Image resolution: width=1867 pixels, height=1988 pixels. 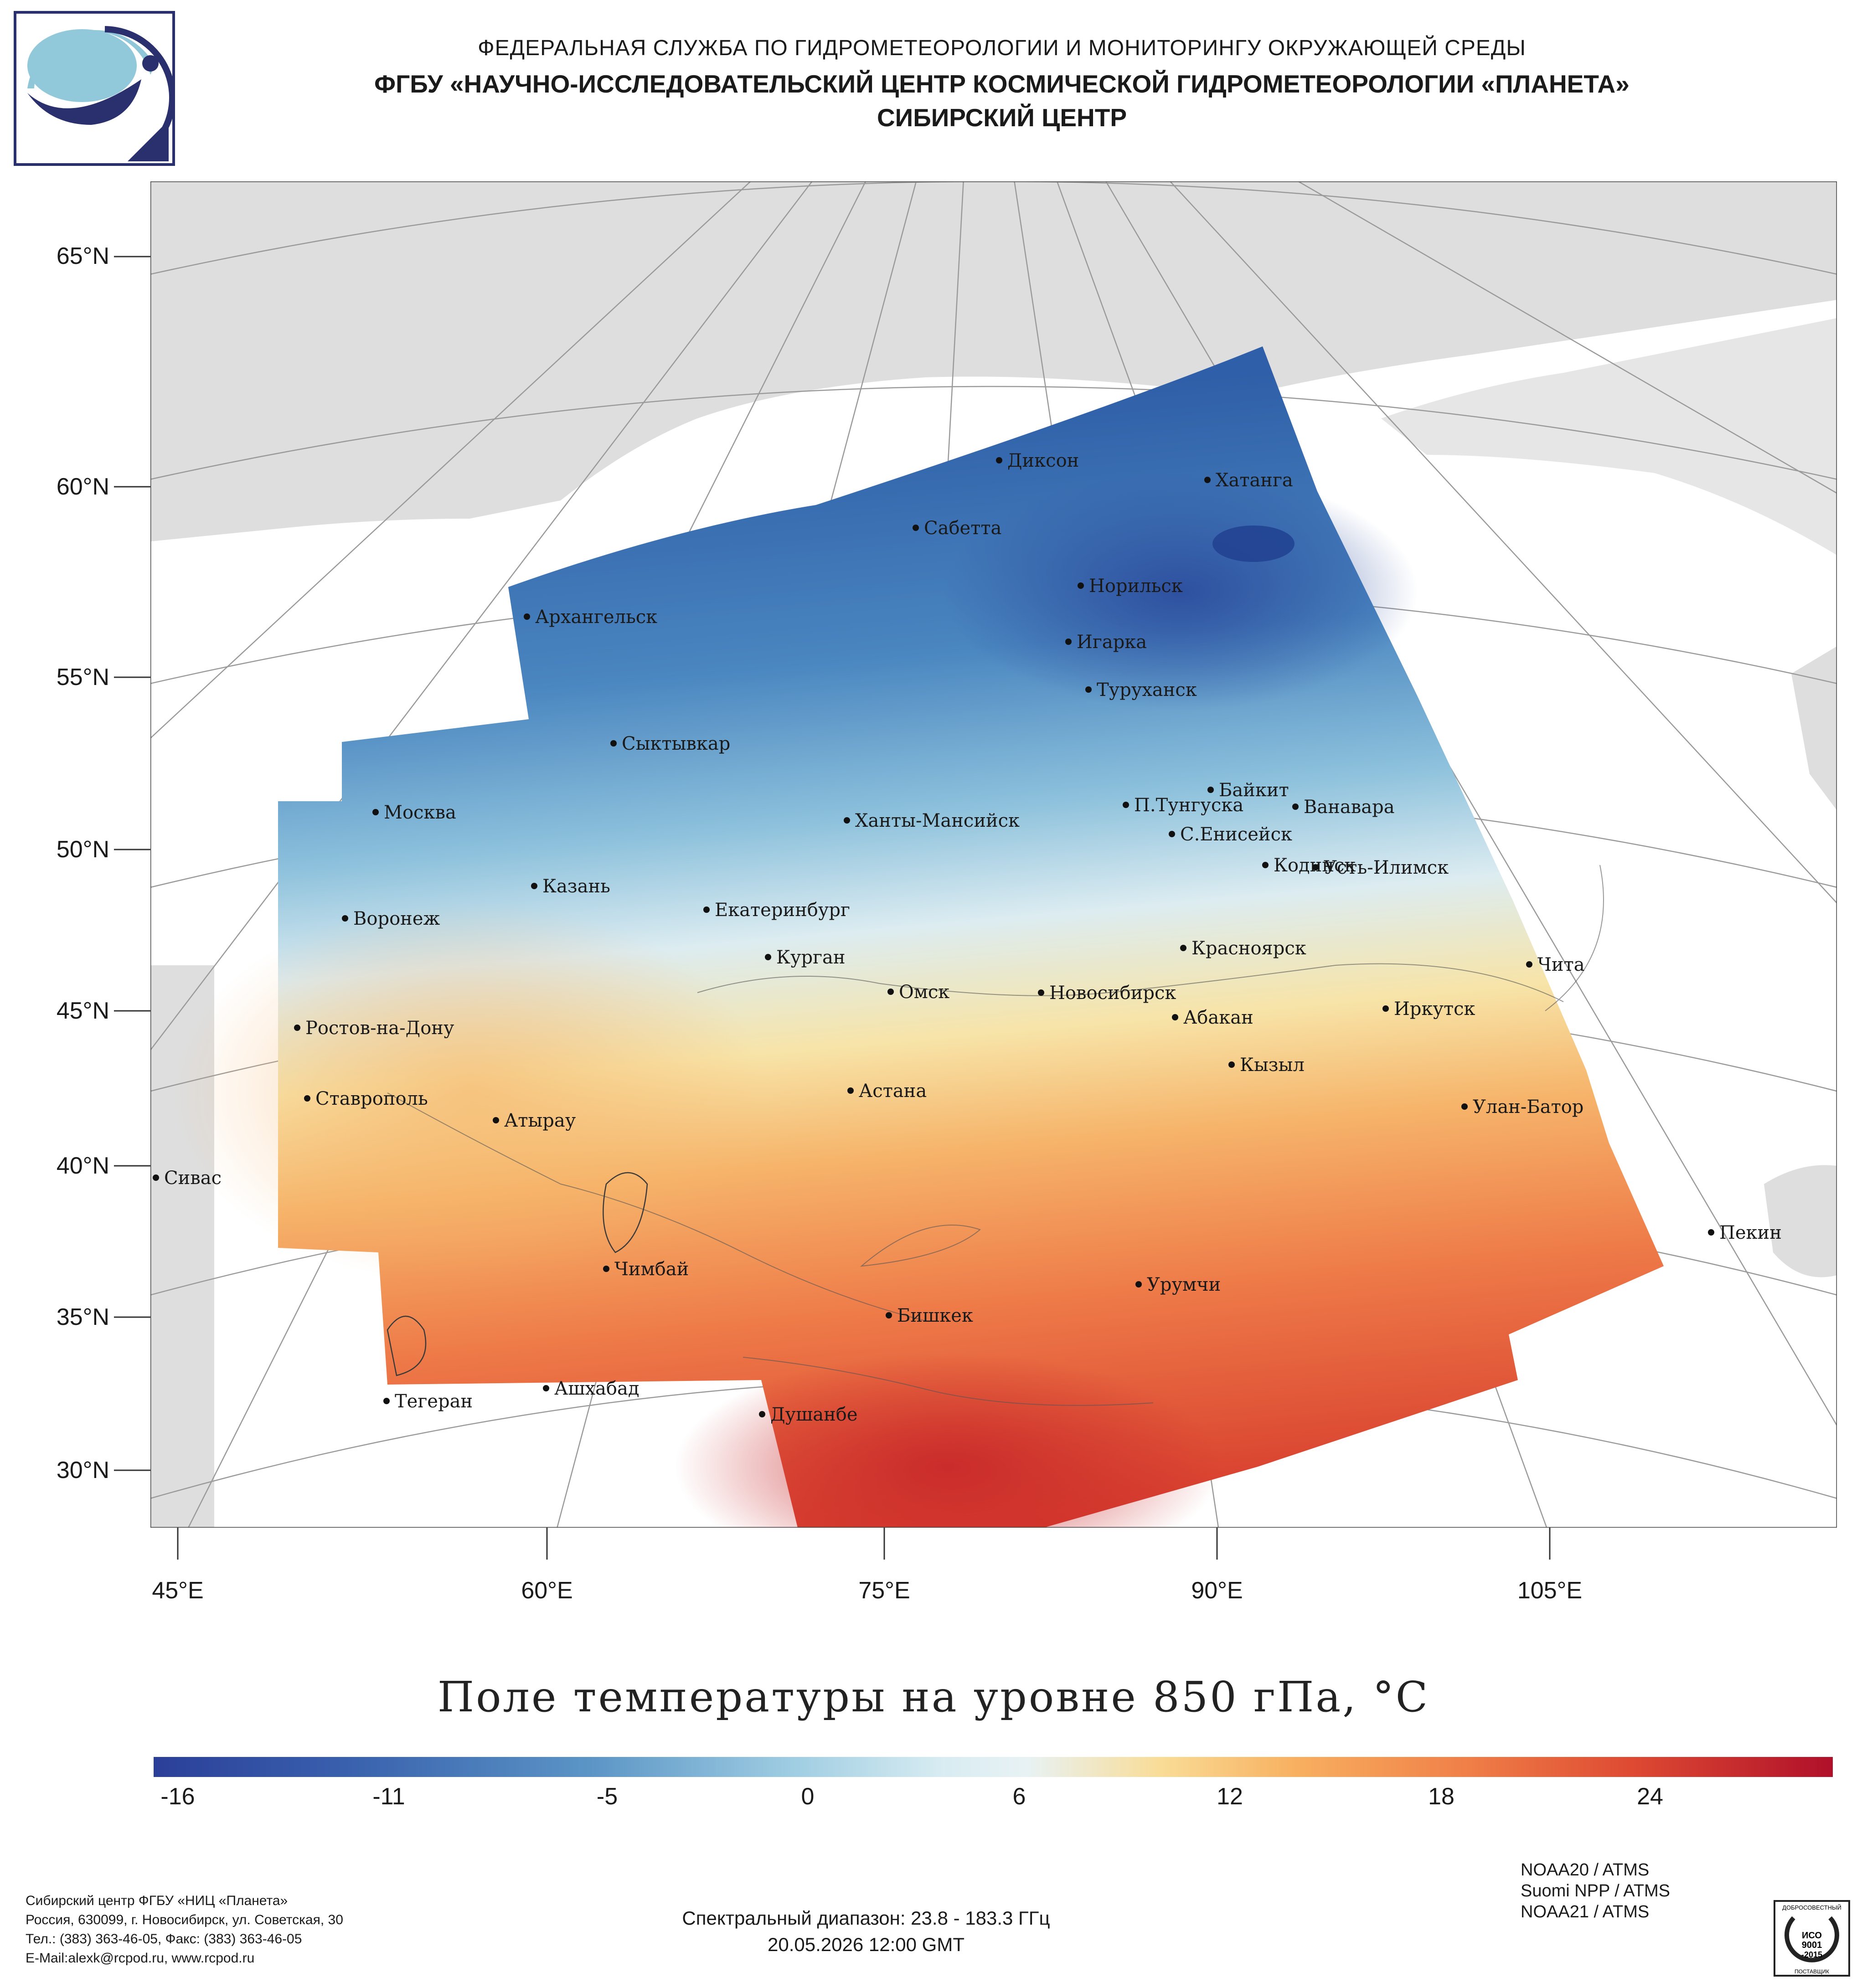 I want to click on colorbar-tick-24: 24, so click(x=1650, y=1797).